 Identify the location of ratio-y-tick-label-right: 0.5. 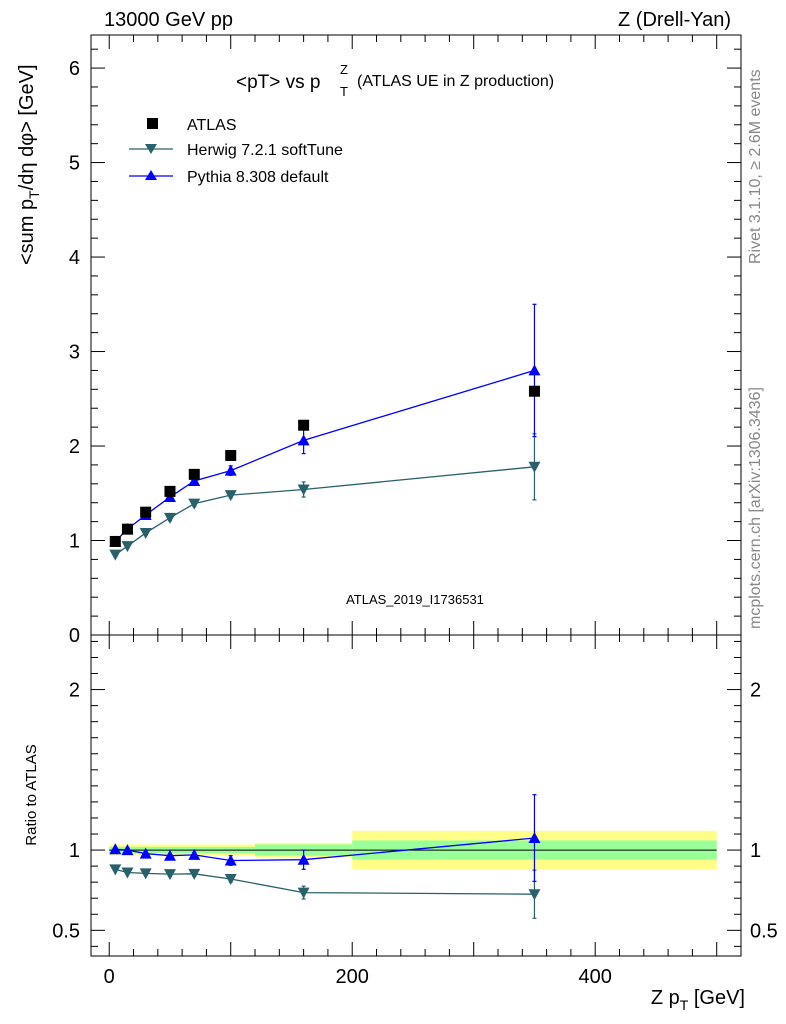
(764, 931).